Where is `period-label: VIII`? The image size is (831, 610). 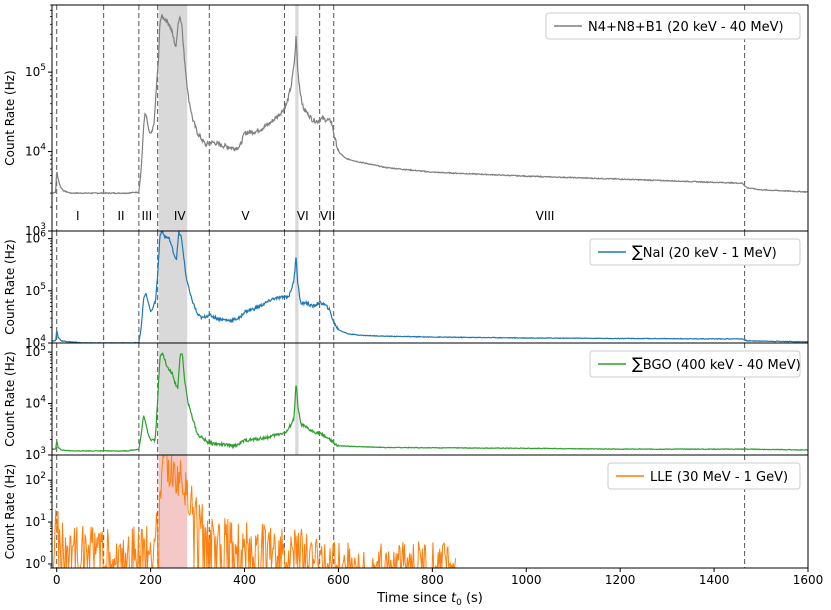 period-label: VIII is located at coordinates (545, 216).